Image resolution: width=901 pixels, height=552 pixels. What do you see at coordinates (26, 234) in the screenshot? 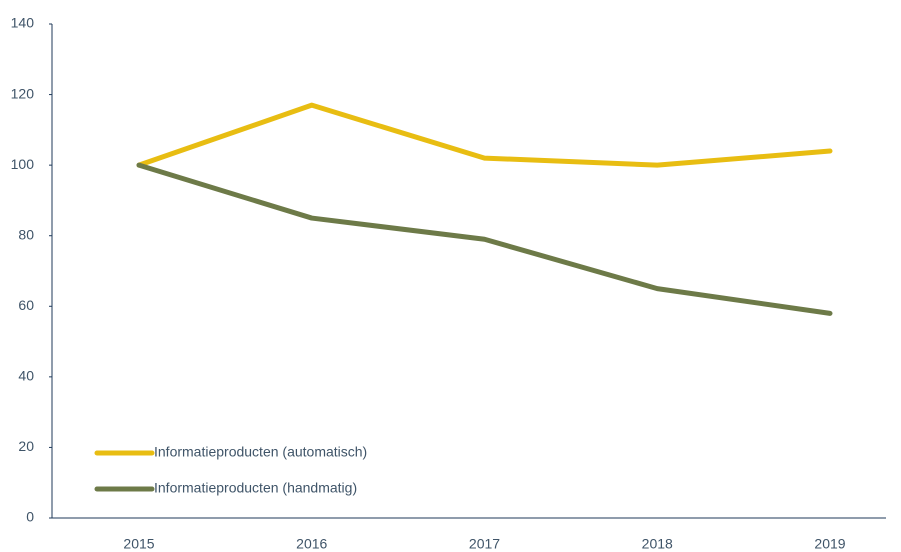
I see `y-tick-label: 80` at bounding box center [26, 234].